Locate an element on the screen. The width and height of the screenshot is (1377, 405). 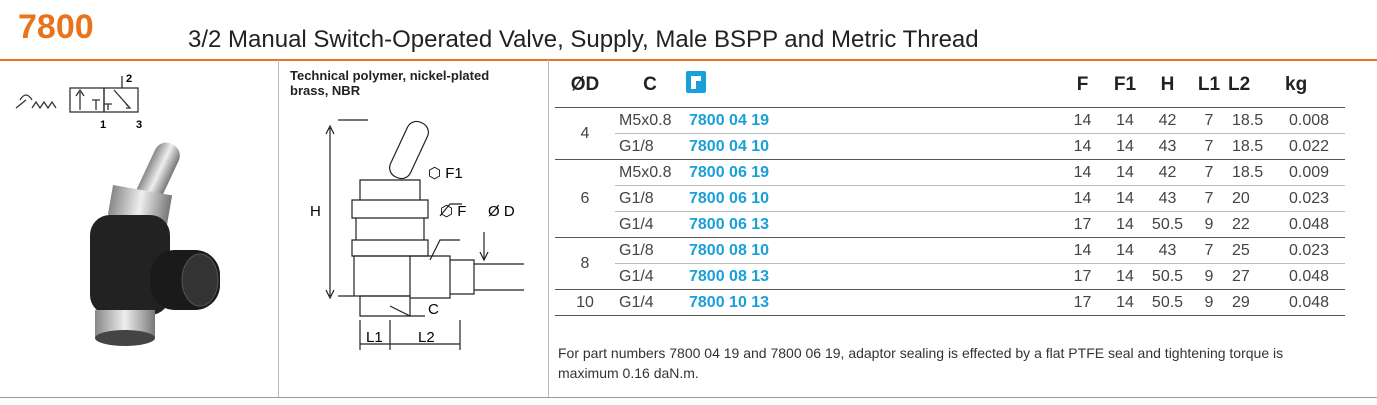
product-code: 7800 is located at coordinates (56, 27).